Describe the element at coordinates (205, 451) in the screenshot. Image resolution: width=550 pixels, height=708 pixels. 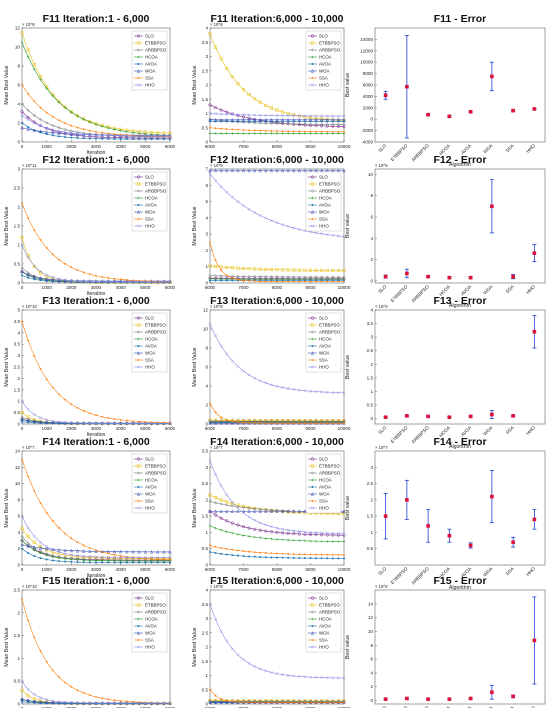
I see `y-tick-label: 3.5` at that location.